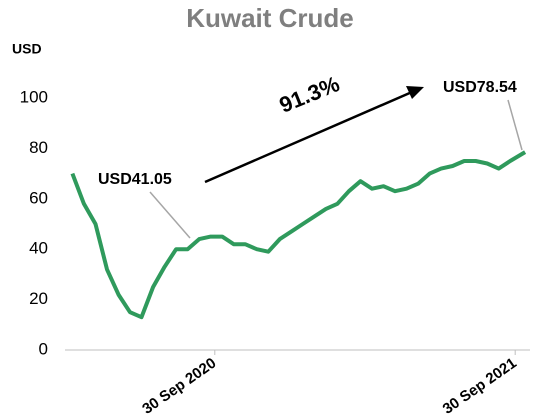  I want to click on y-tick-label: 100, so click(34, 96).